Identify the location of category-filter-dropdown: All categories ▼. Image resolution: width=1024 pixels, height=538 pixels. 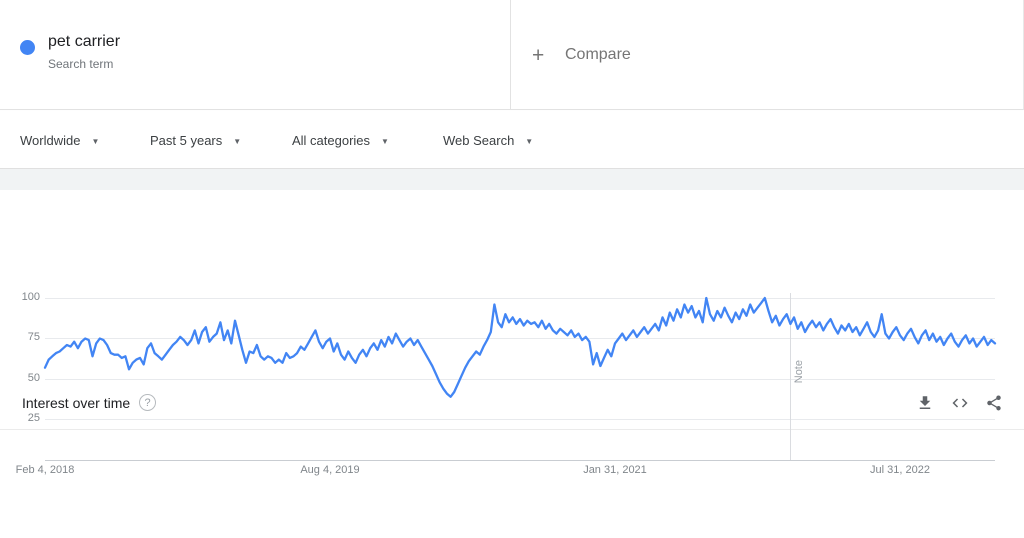
(340, 140).